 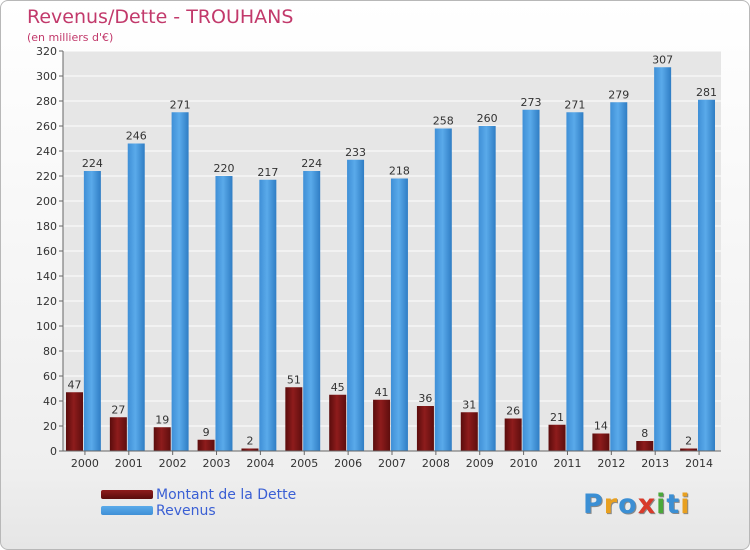 I want to click on logo-letter: x, so click(x=647, y=504).